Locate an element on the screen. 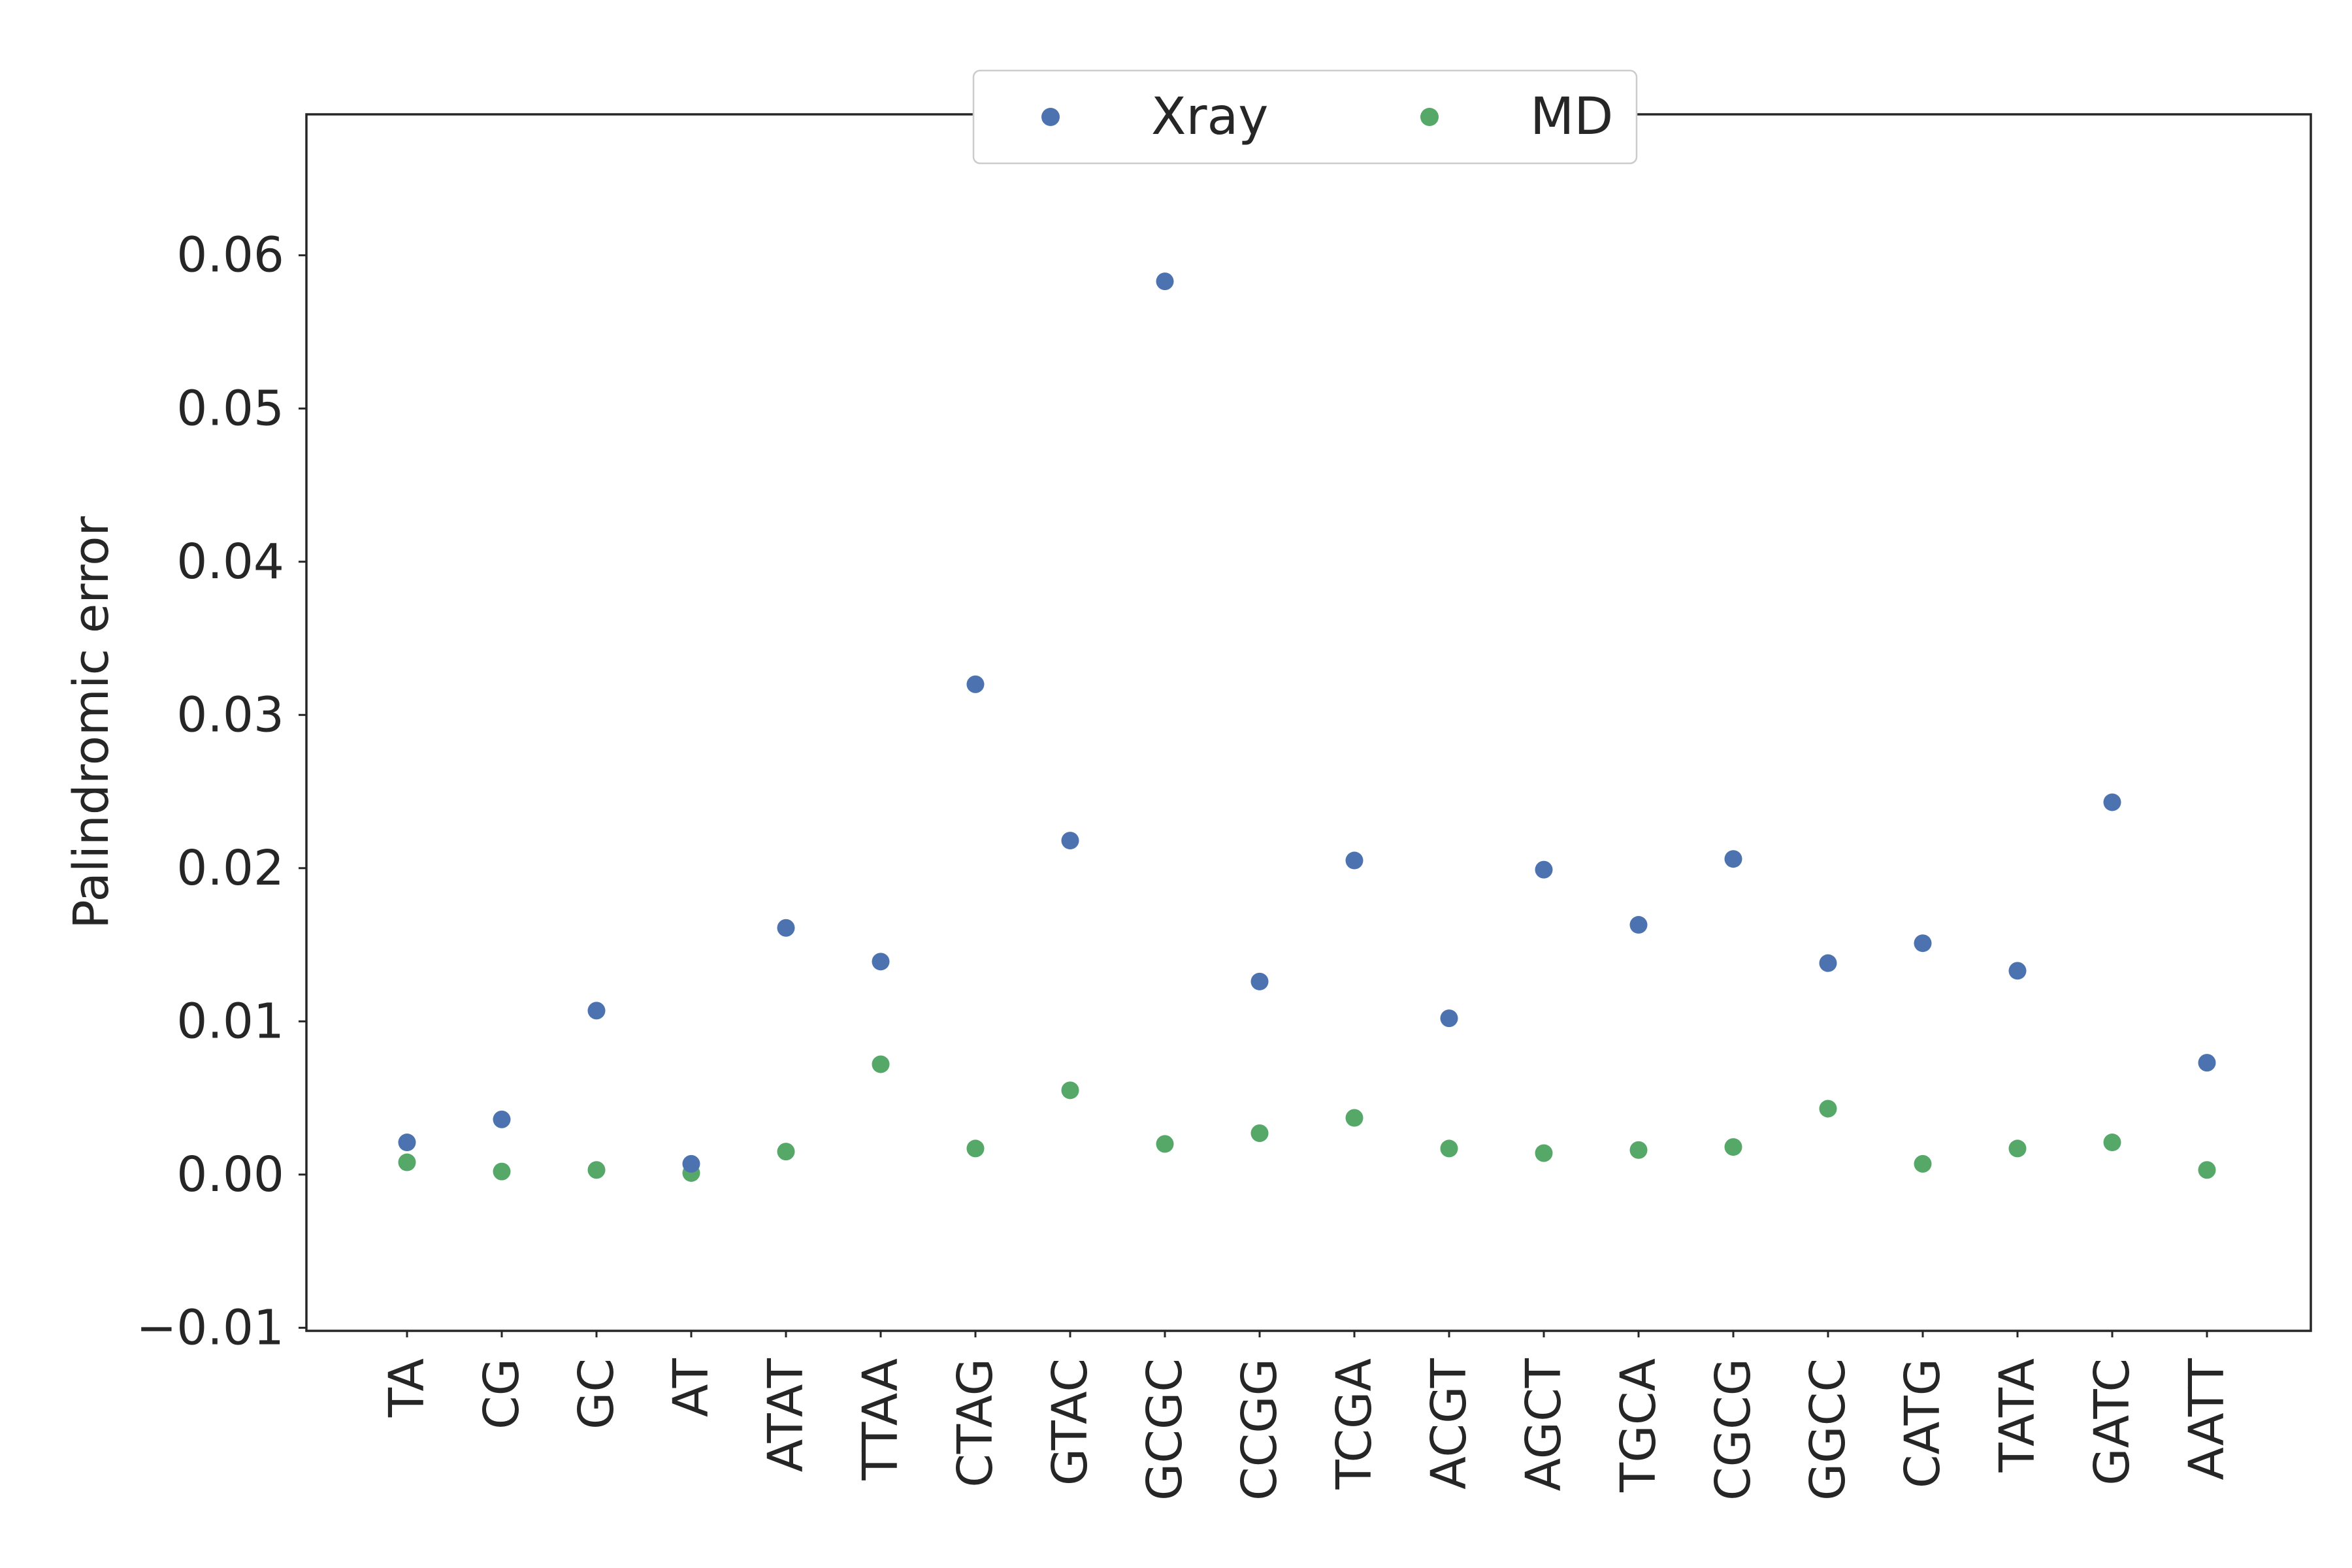  x-tick-label: CGCG is located at coordinates (1733, 1429).